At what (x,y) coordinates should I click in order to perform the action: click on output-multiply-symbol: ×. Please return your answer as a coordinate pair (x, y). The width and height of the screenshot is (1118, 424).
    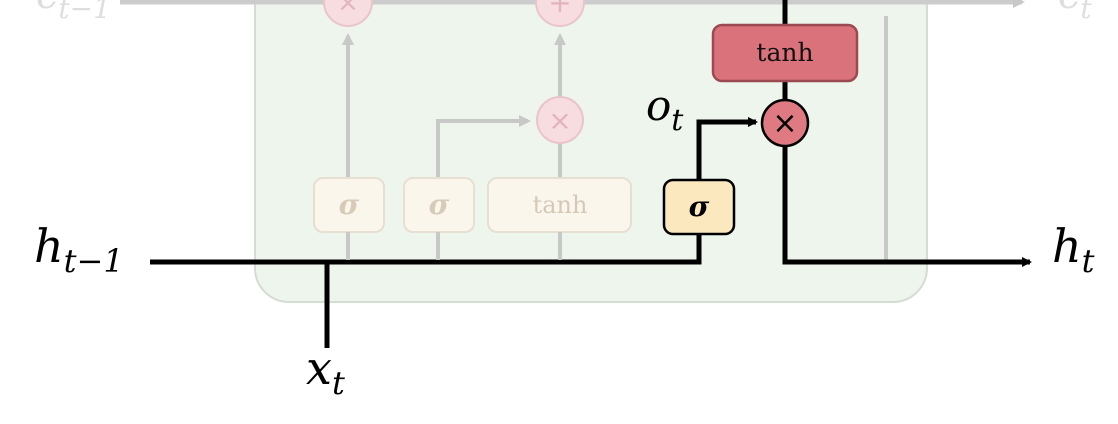
    Looking at the image, I should click on (784, 123).